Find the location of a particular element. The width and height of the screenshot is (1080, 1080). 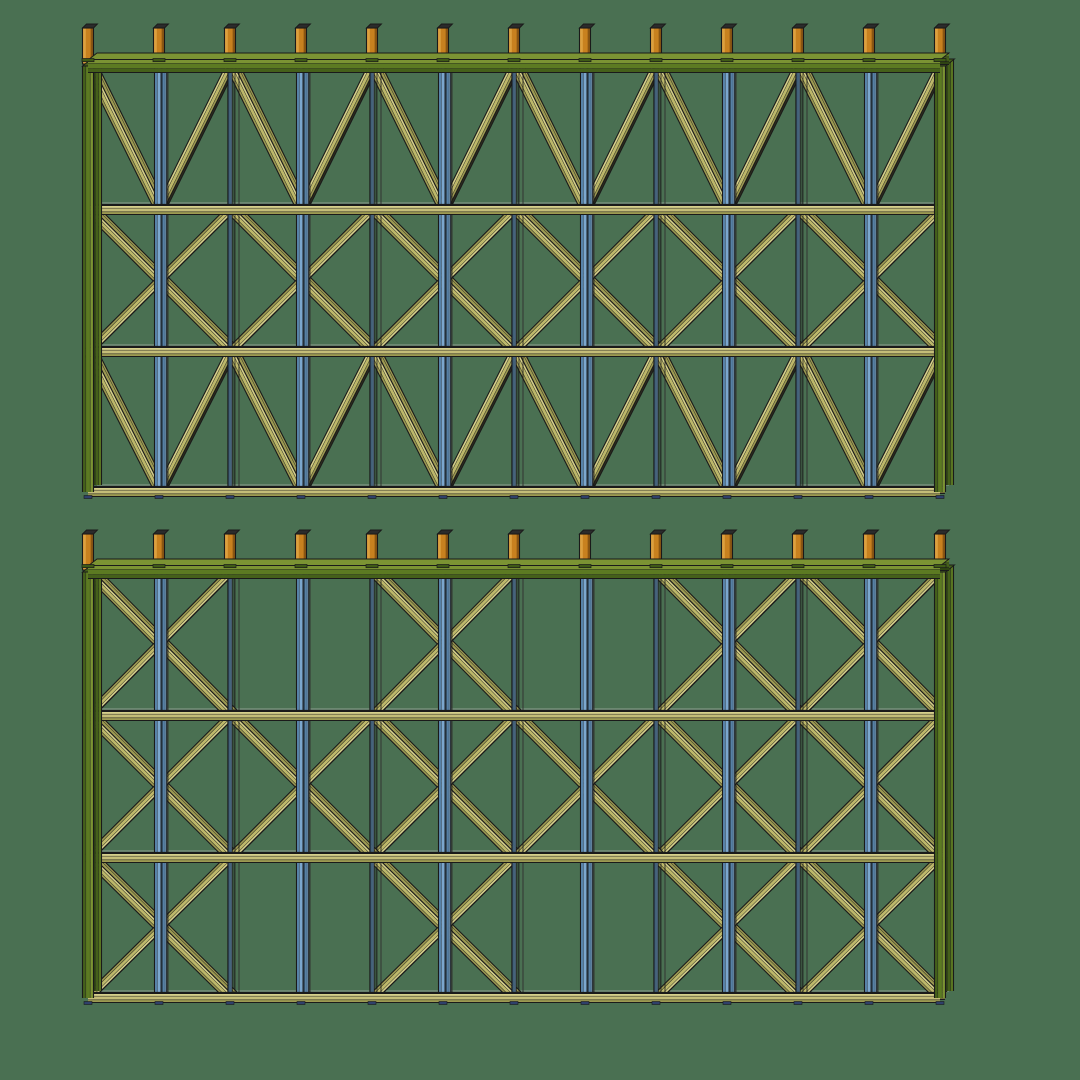

top-beam-group is located at coordinates (516, 569).